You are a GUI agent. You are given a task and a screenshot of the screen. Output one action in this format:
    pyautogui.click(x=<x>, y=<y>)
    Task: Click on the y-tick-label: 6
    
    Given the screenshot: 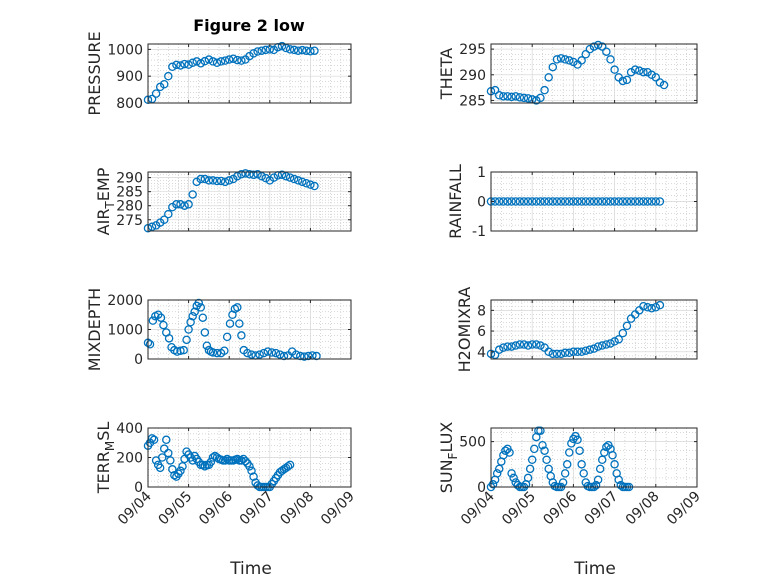 What is the action you would take?
    pyautogui.click(x=481, y=332)
    